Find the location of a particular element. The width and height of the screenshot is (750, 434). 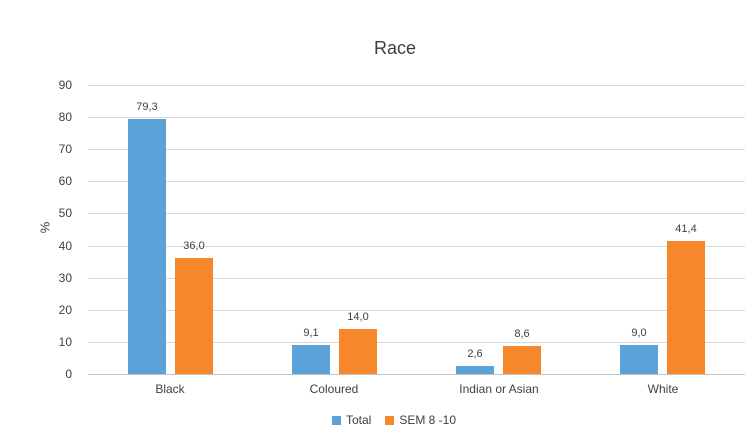

y-tick-label: 90 is located at coordinates (65, 85).